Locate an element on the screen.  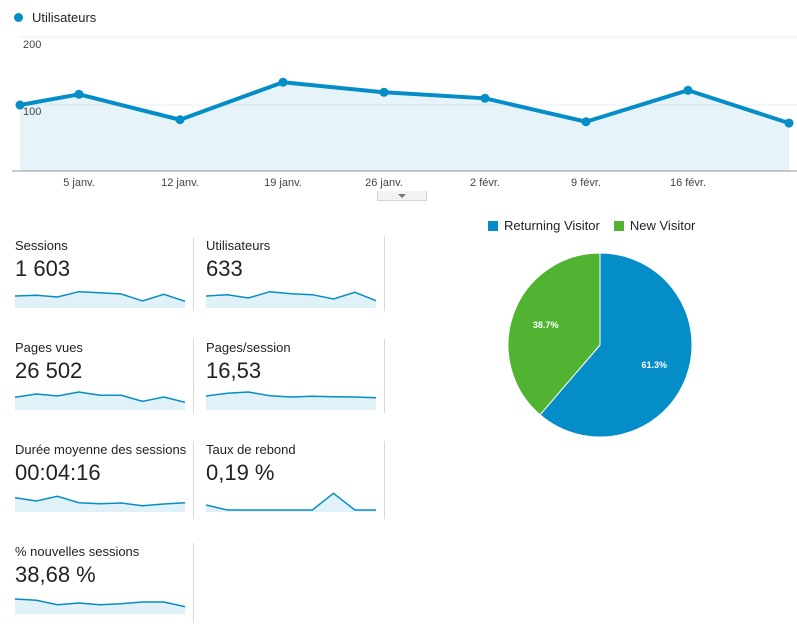
pie-slice-returning is located at coordinates (616, 345).